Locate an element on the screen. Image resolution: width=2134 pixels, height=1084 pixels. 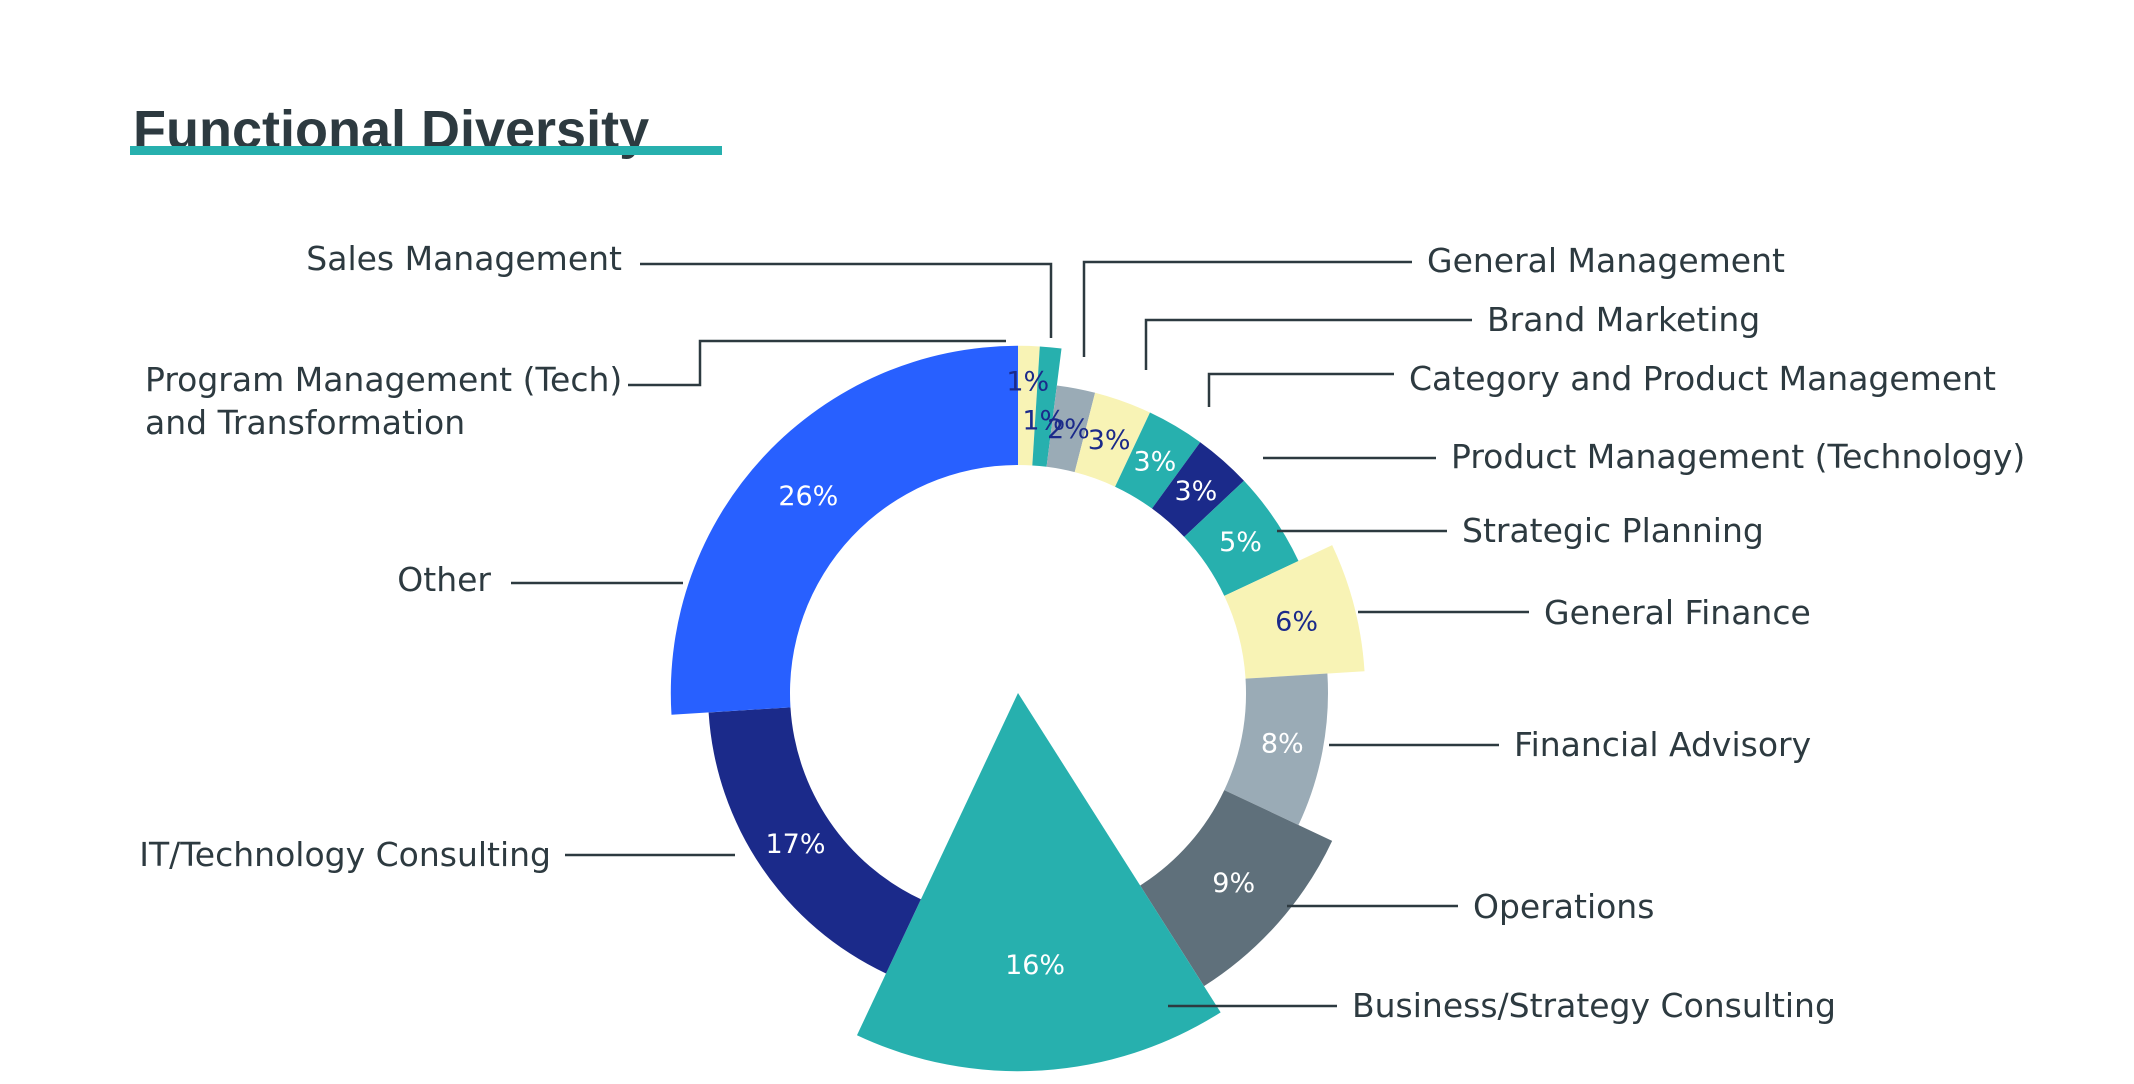
percentage-labels: 1%1%2%3%3%3%5%6%8%9%16%17%26% is located at coordinates (1042, 674).